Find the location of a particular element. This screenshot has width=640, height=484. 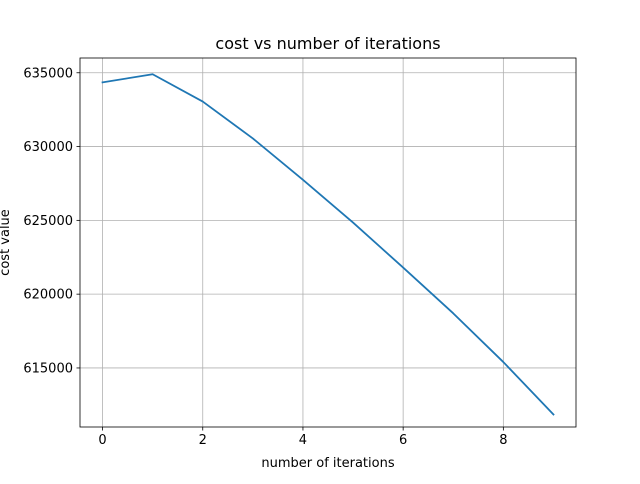

y-tick-label: 615000 is located at coordinates (48, 368).